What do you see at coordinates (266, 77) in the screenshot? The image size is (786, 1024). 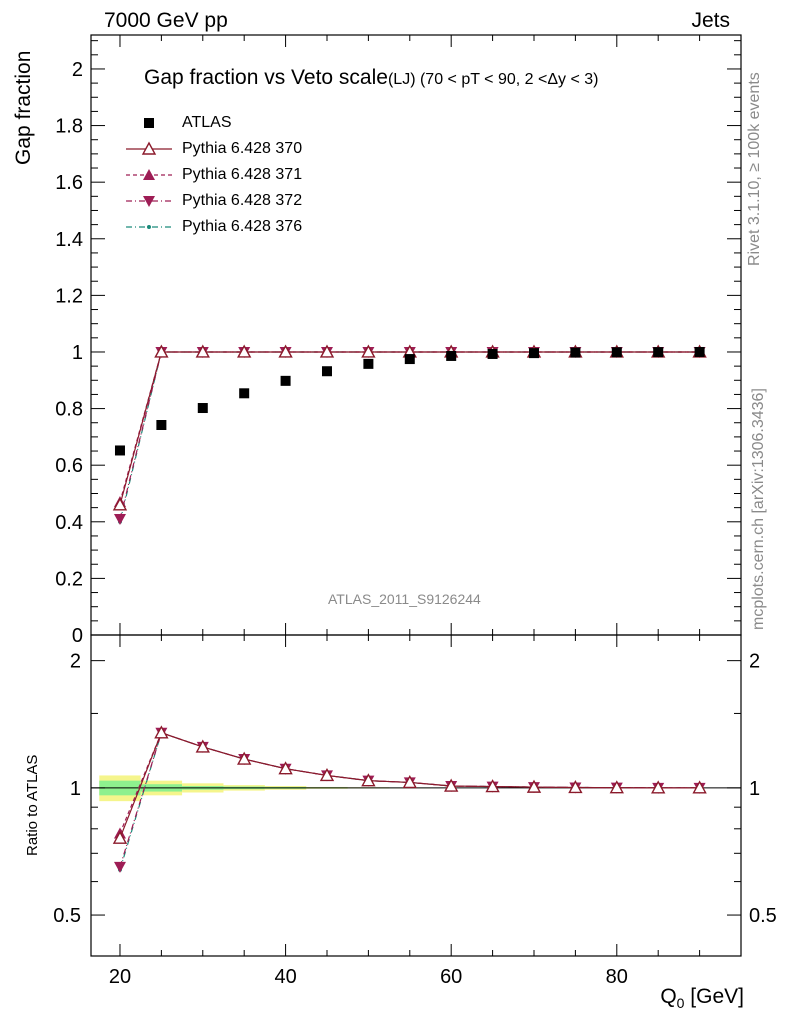 I see `title-main: Gap fraction vs Veto scale` at bounding box center [266, 77].